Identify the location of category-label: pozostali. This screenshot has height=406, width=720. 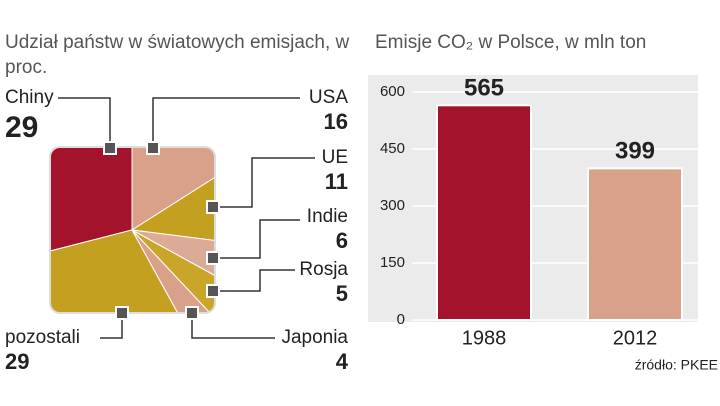
(42, 337).